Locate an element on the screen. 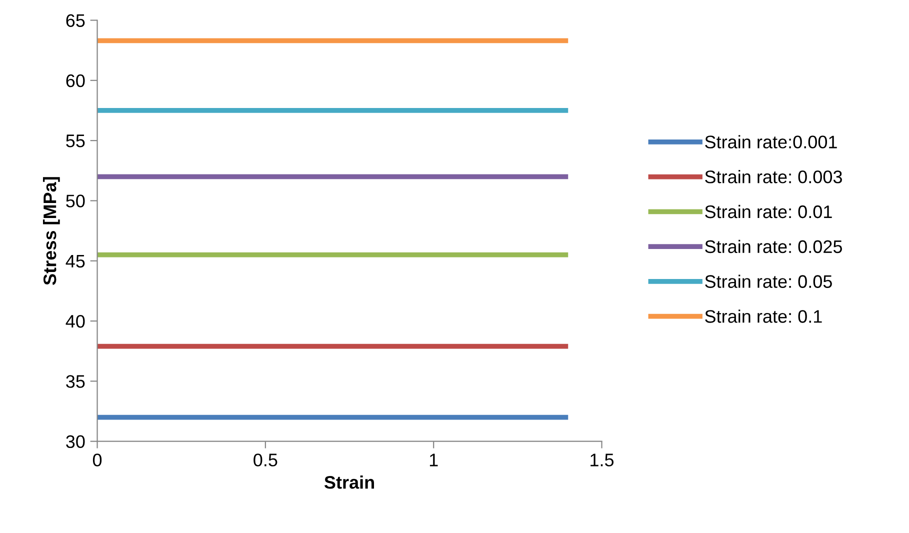 Image resolution: width=909 pixels, height=533 pixels. y-tick-label: 50 is located at coordinates (75, 201).